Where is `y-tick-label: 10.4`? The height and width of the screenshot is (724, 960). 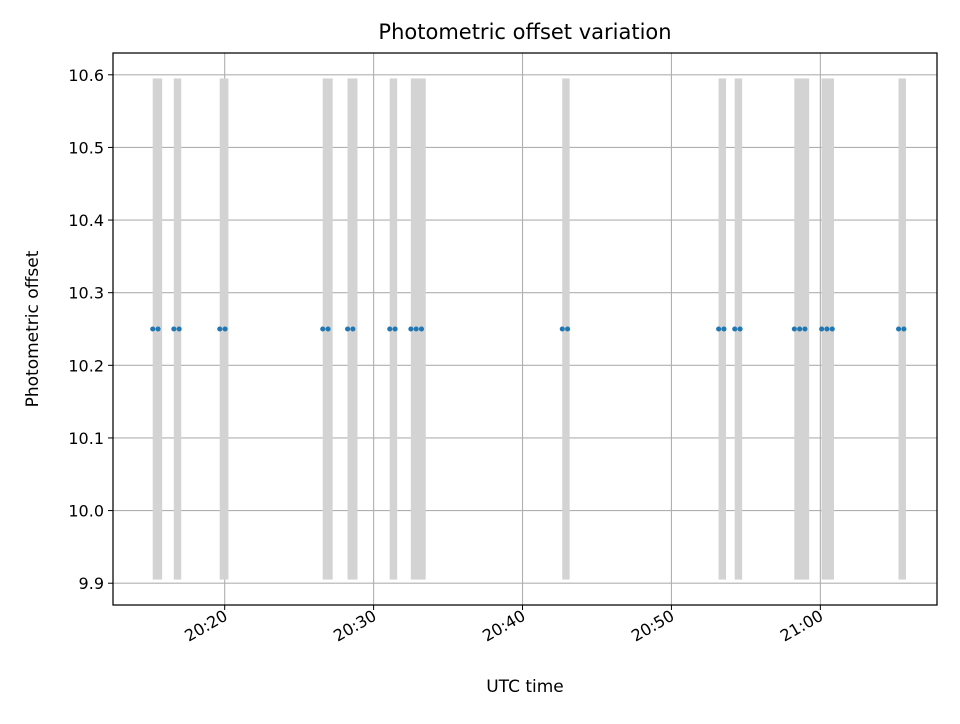 y-tick-label: 10.4 is located at coordinates (86, 220).